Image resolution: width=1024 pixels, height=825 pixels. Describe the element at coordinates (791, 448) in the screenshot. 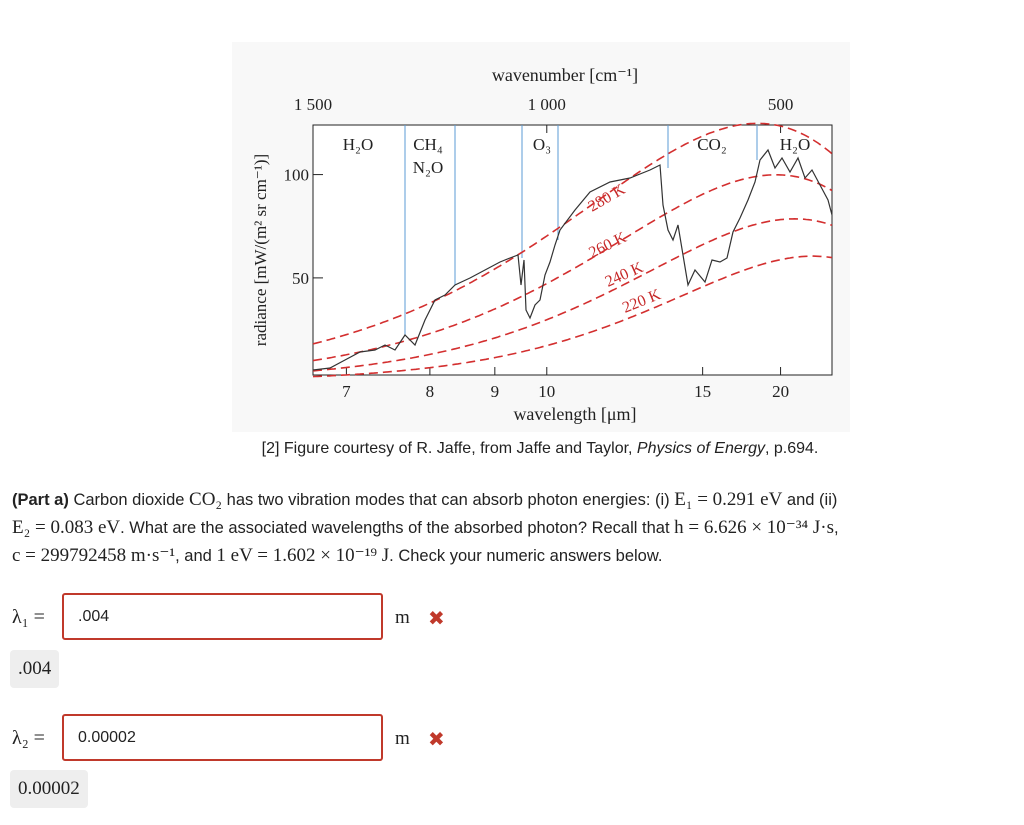

I see `caption-text: , p.694.` at that location.